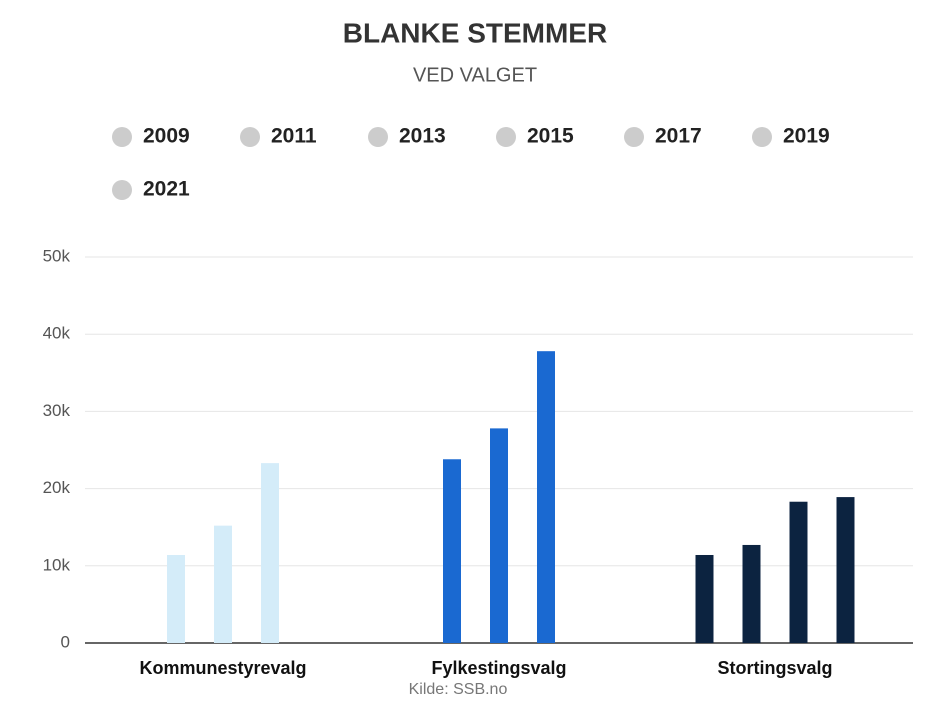 Image resolution: width=946 pixels, height=720 pixels. Describe the element at coordinates (774, 668) in the screenshot. I see `x-tick-label: Stortingsvalg` at that location.